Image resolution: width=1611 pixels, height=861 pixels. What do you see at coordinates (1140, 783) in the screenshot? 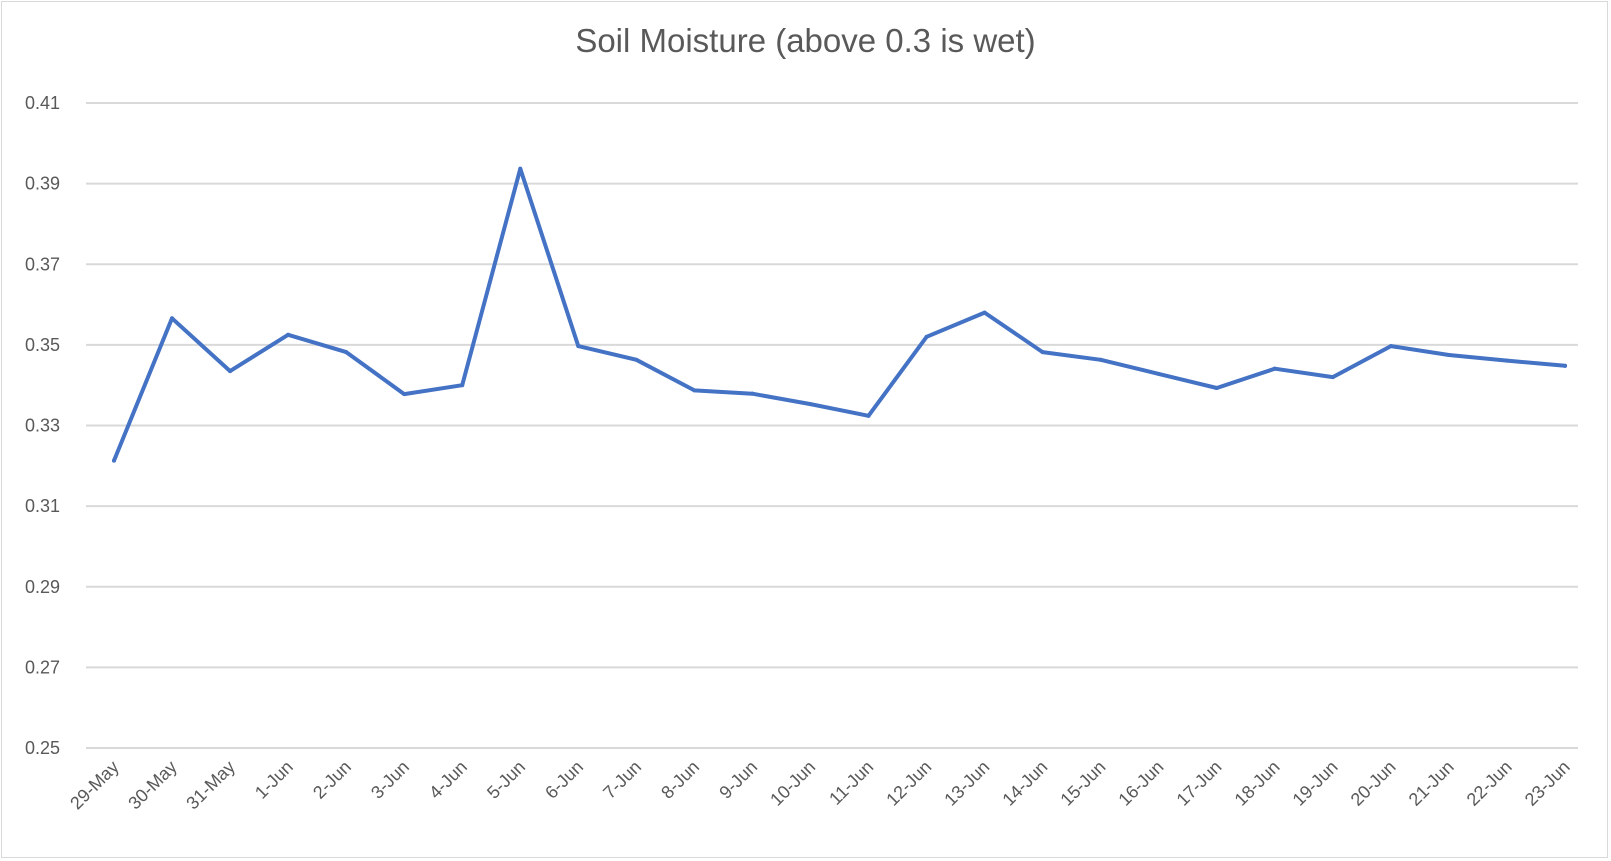
I see `x-tick-label: 16-Jun` at bounding box center [1140, 783].